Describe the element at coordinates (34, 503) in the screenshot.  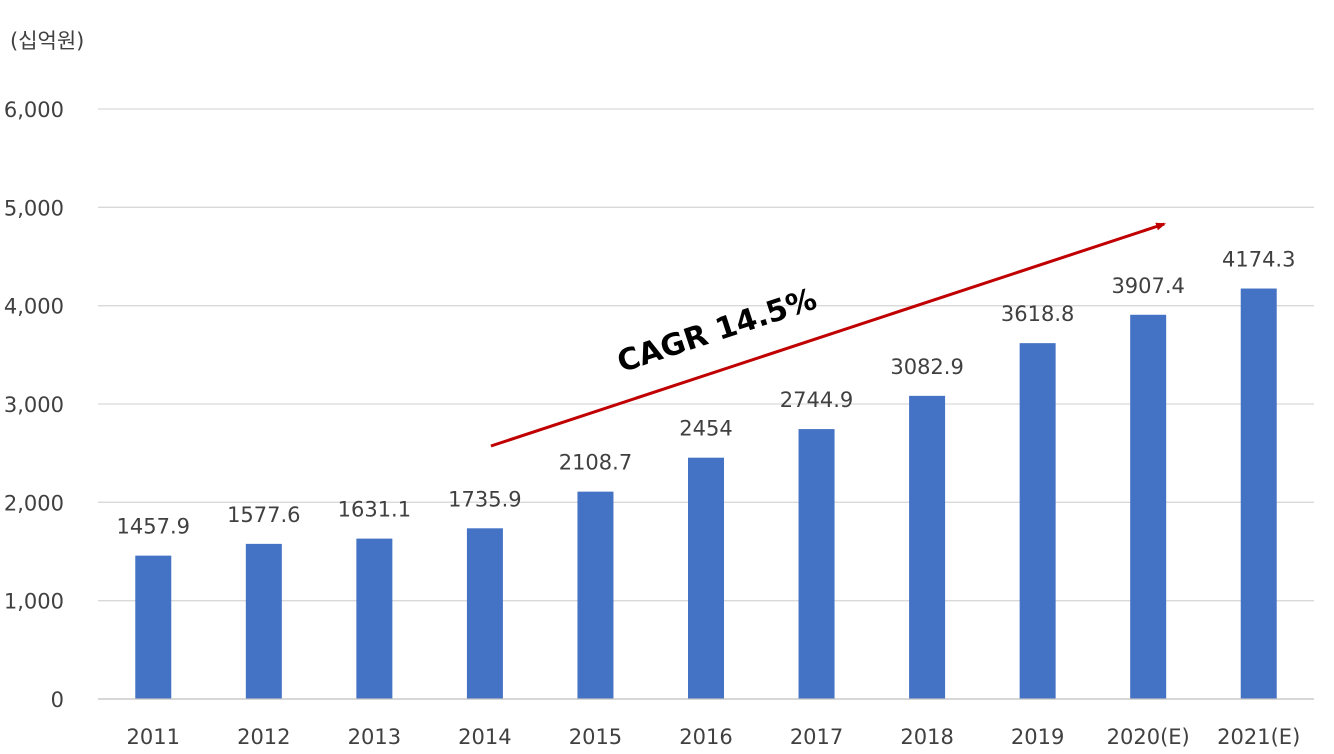
I see `y-tick-label: 2,000` at that location.